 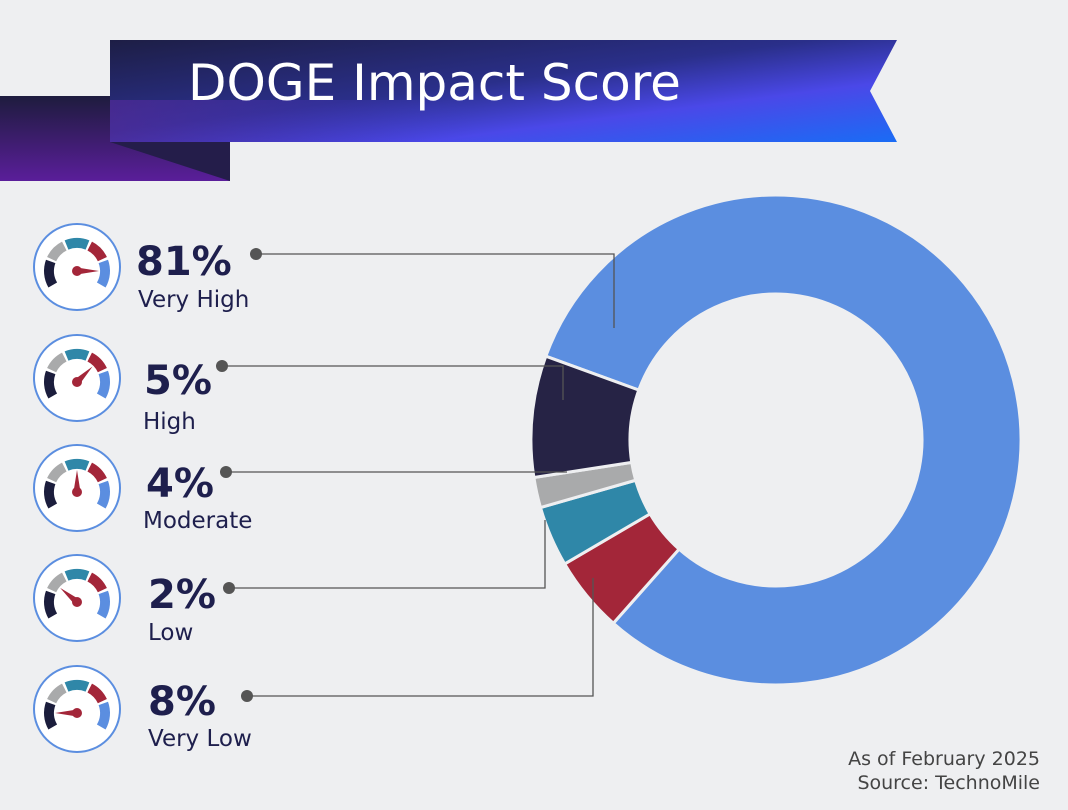 I want to click on data-label-low: 2%, so click(x=182, y=595).